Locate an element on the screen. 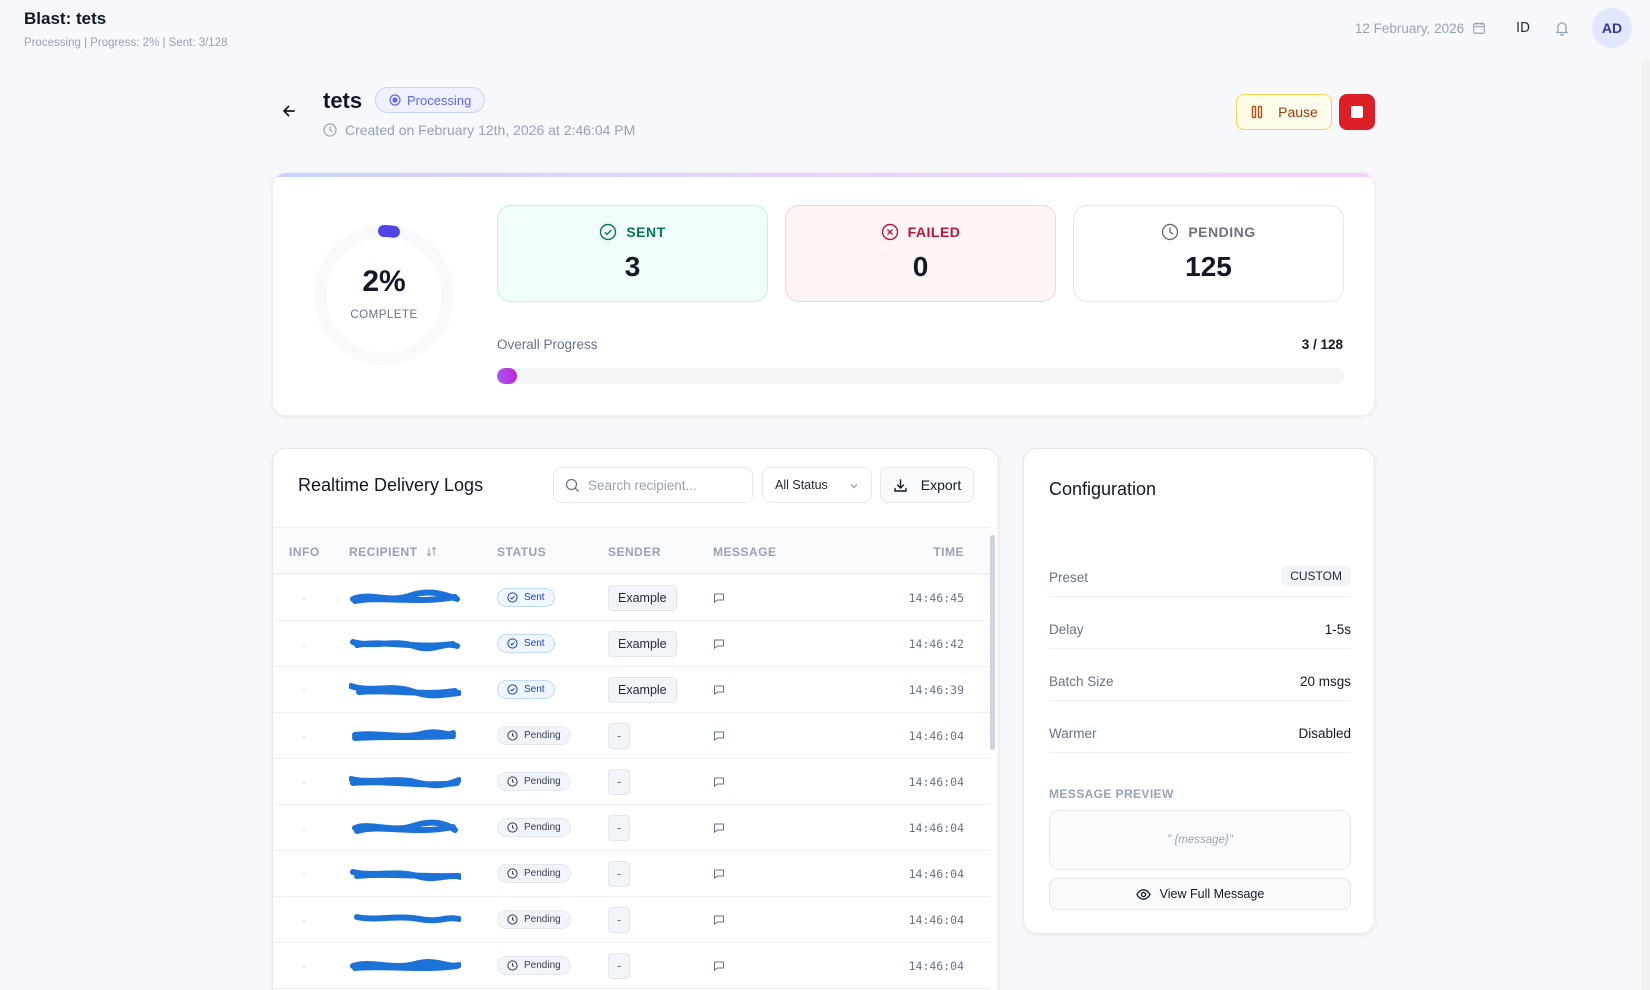  failed-label: FAILED is located at coordinates (934, 232).